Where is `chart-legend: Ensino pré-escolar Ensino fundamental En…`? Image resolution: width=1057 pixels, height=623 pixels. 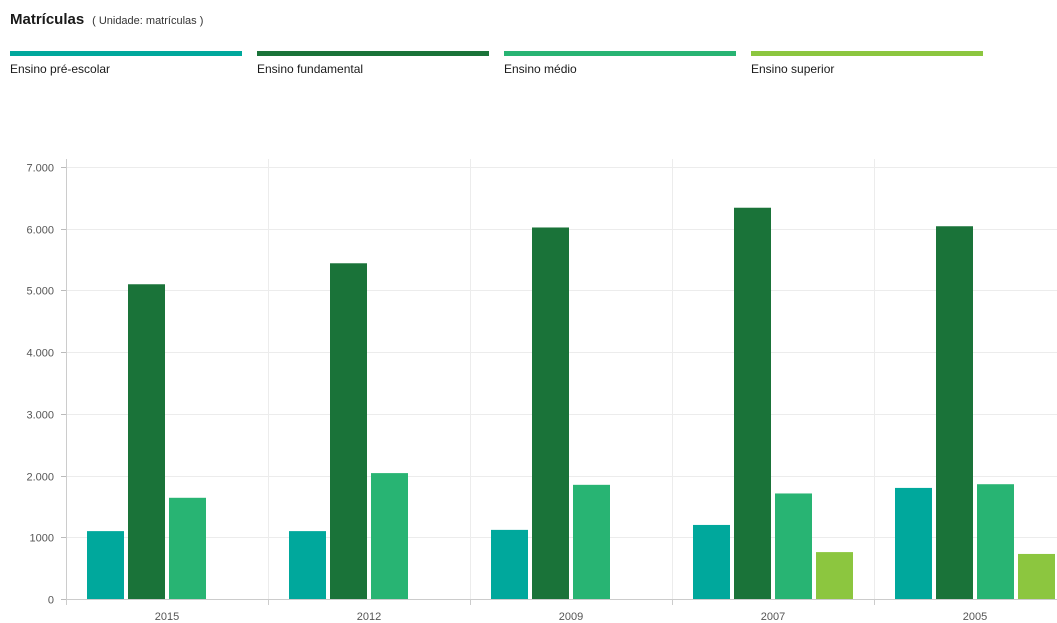 chart-legend: Ensino pré-escolar Ensino fundamental En… is located at coordinates (510, 66).